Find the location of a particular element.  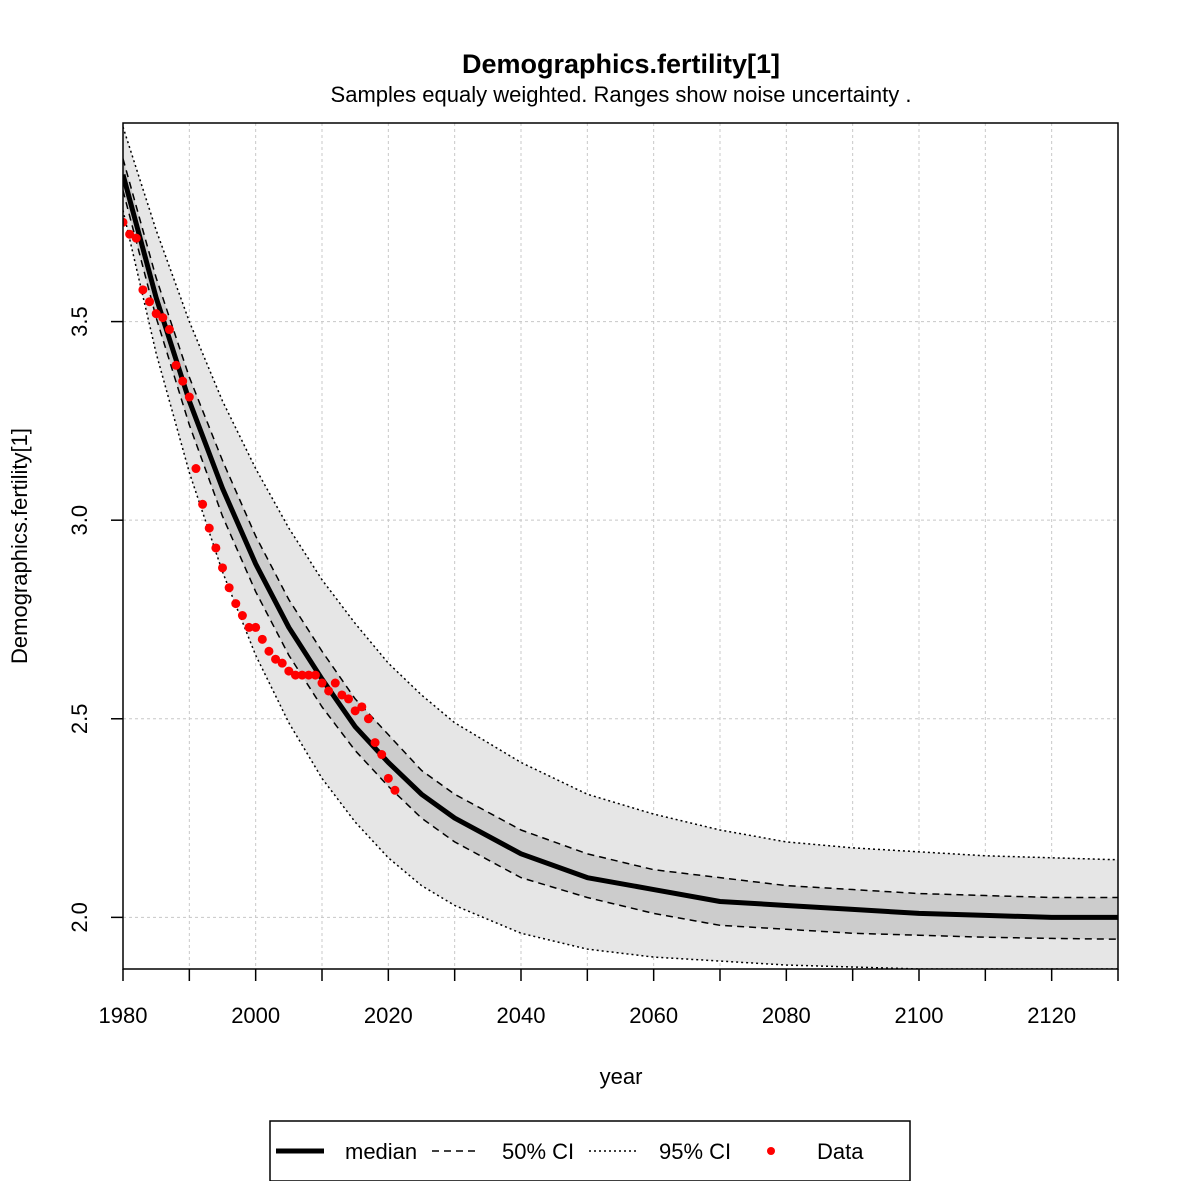

y-tick-label: 3.0 is located at coordinates (79, 520).